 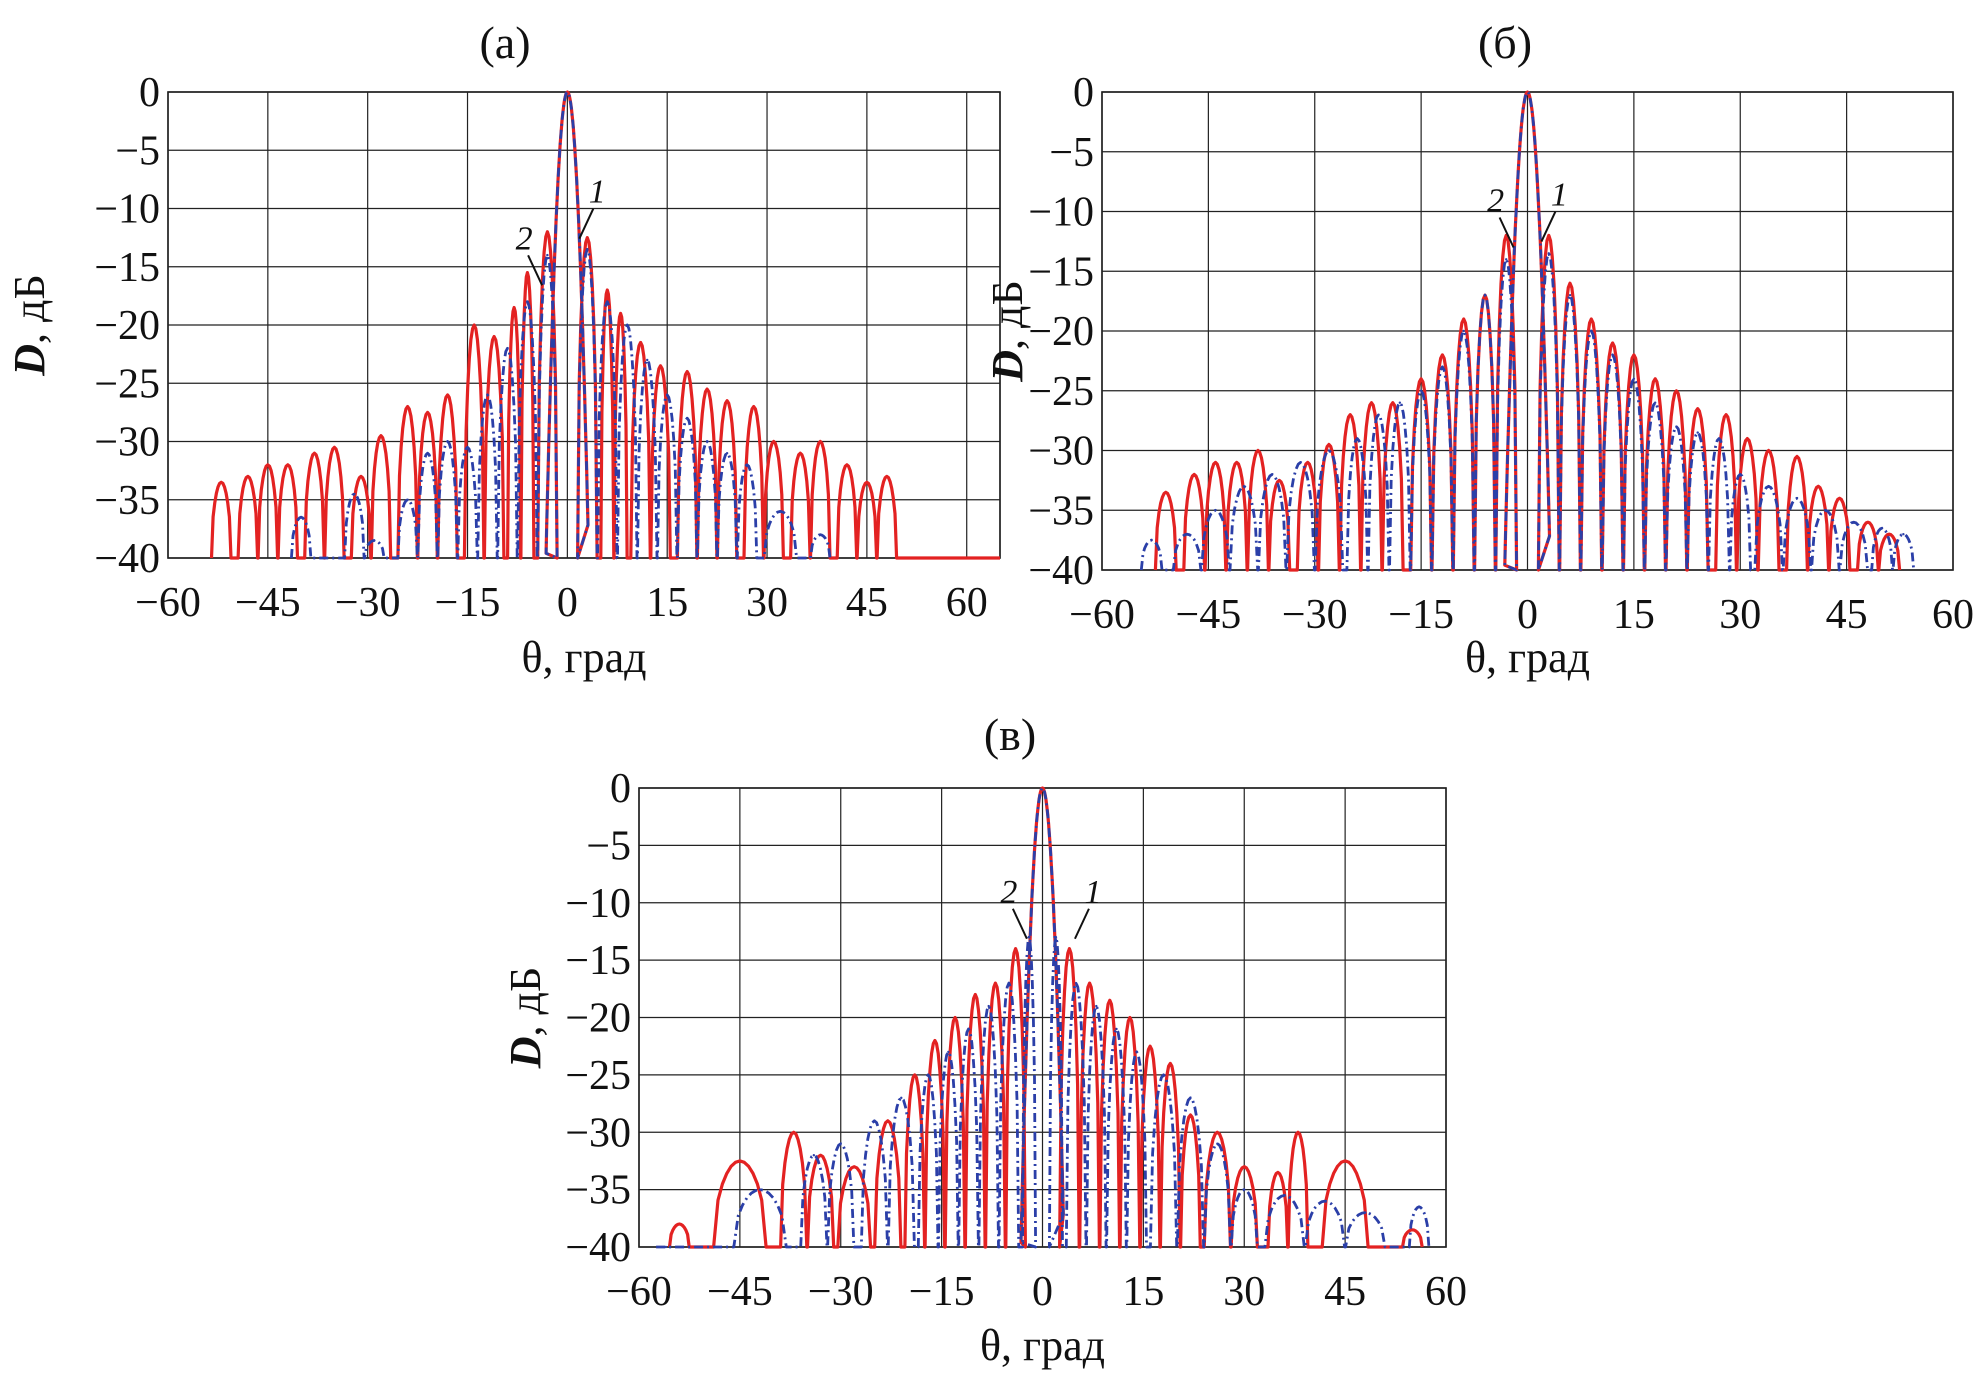 What do you see at coordinates (1061, 332) in the screenshot?
I see `y-tick-label: −20` at bounding box center [1061, 332].